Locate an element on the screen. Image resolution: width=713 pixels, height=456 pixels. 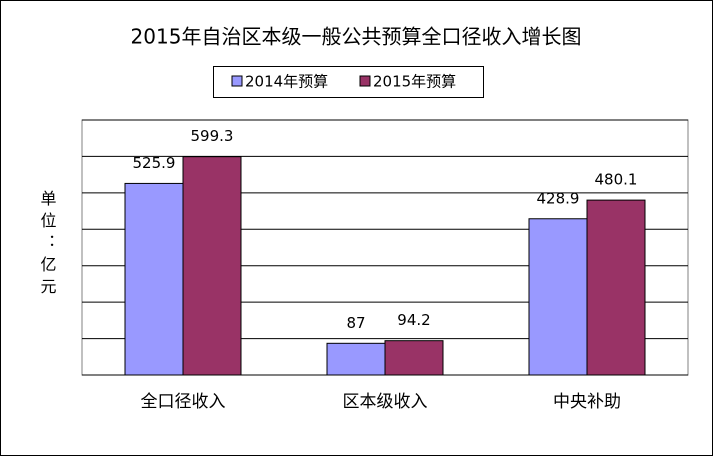
x-tick-label: 中央补助 is located at coordinates (587, 402).